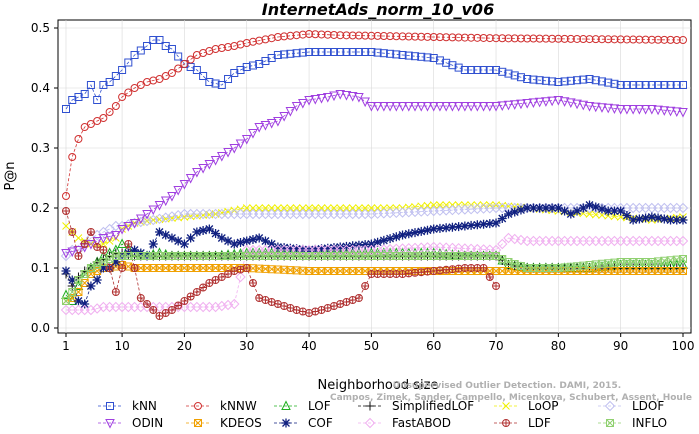 The width and height of the screenshot is (699, 434). Describe the element at coordinates (40, 28) in the screenshot. I see `y-tick-label: 0.5` at that location.